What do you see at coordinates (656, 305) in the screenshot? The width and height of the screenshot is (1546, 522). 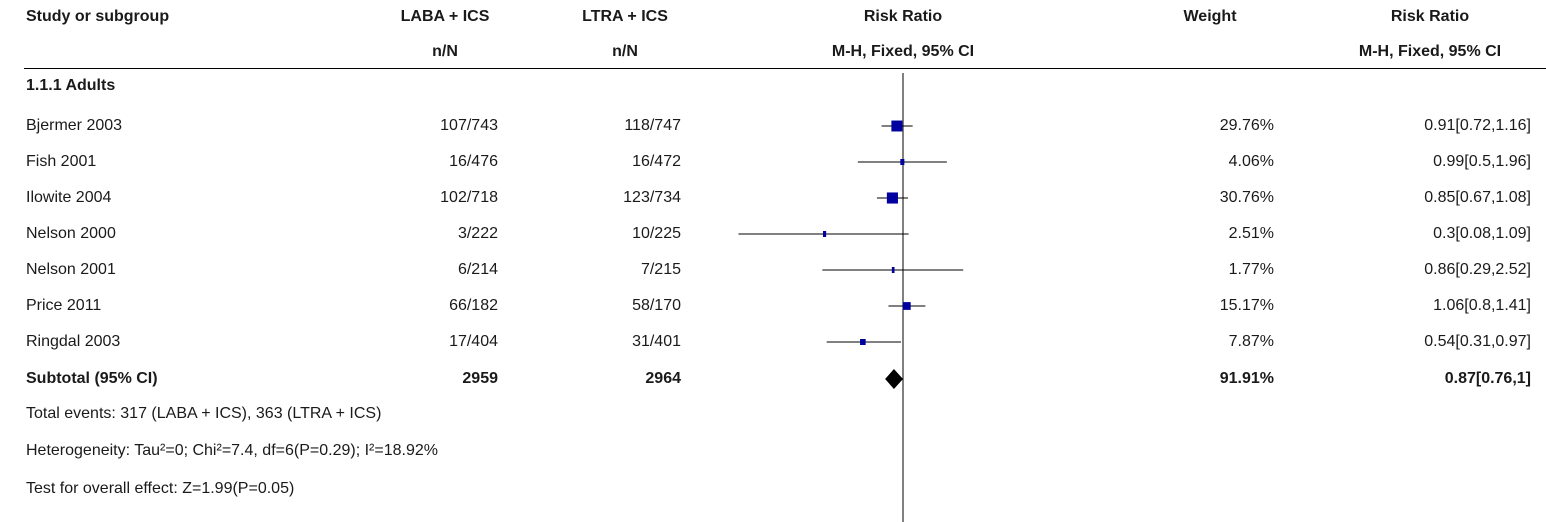 I see `study-group2: 58/170` at bounding box center [656, 305].